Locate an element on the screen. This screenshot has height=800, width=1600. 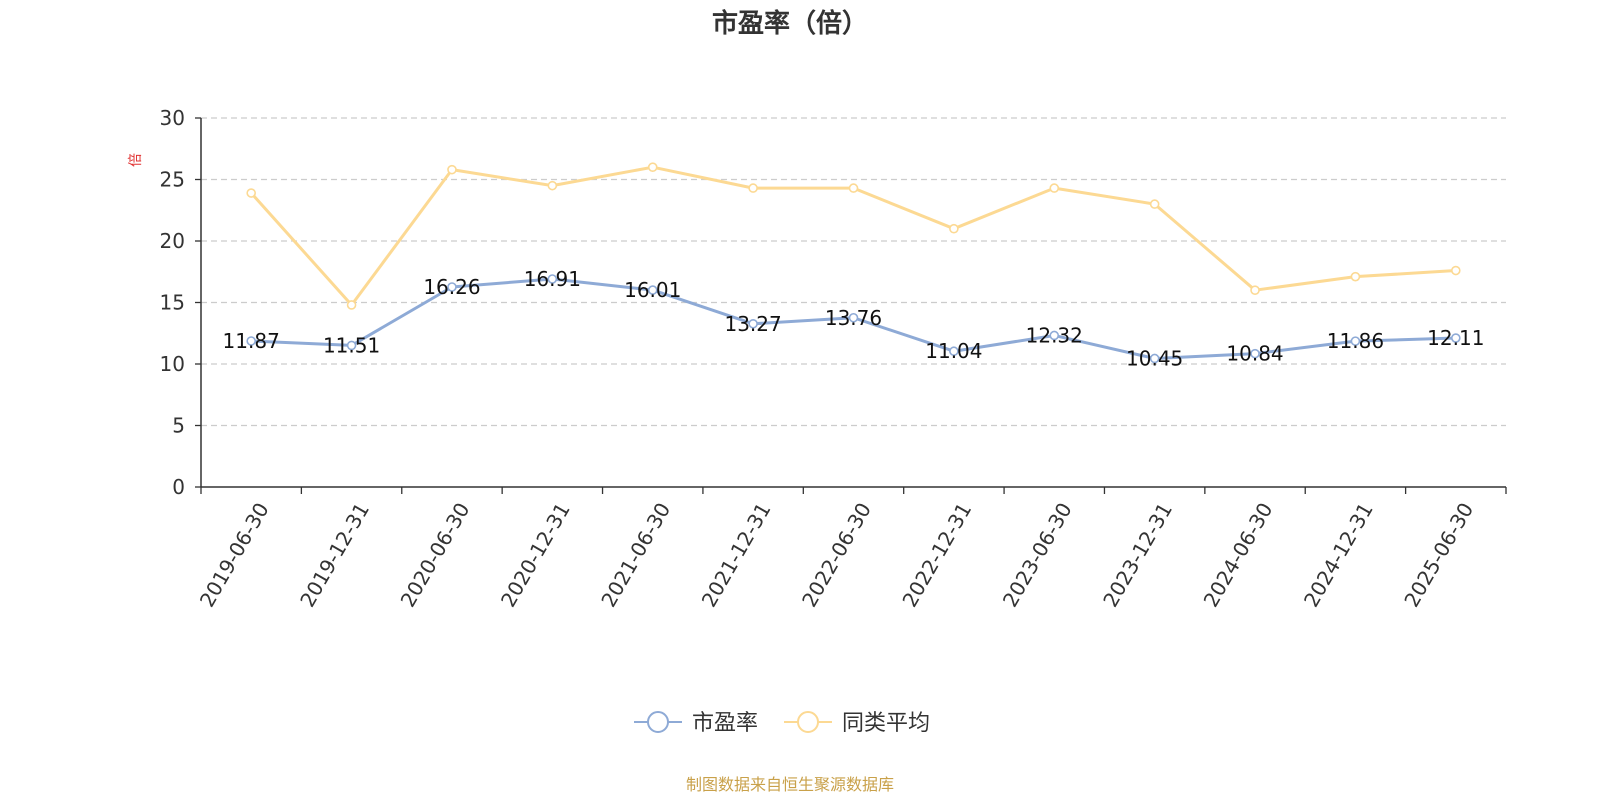
y-tick-label: 20 is located at coordinates (172, 241).